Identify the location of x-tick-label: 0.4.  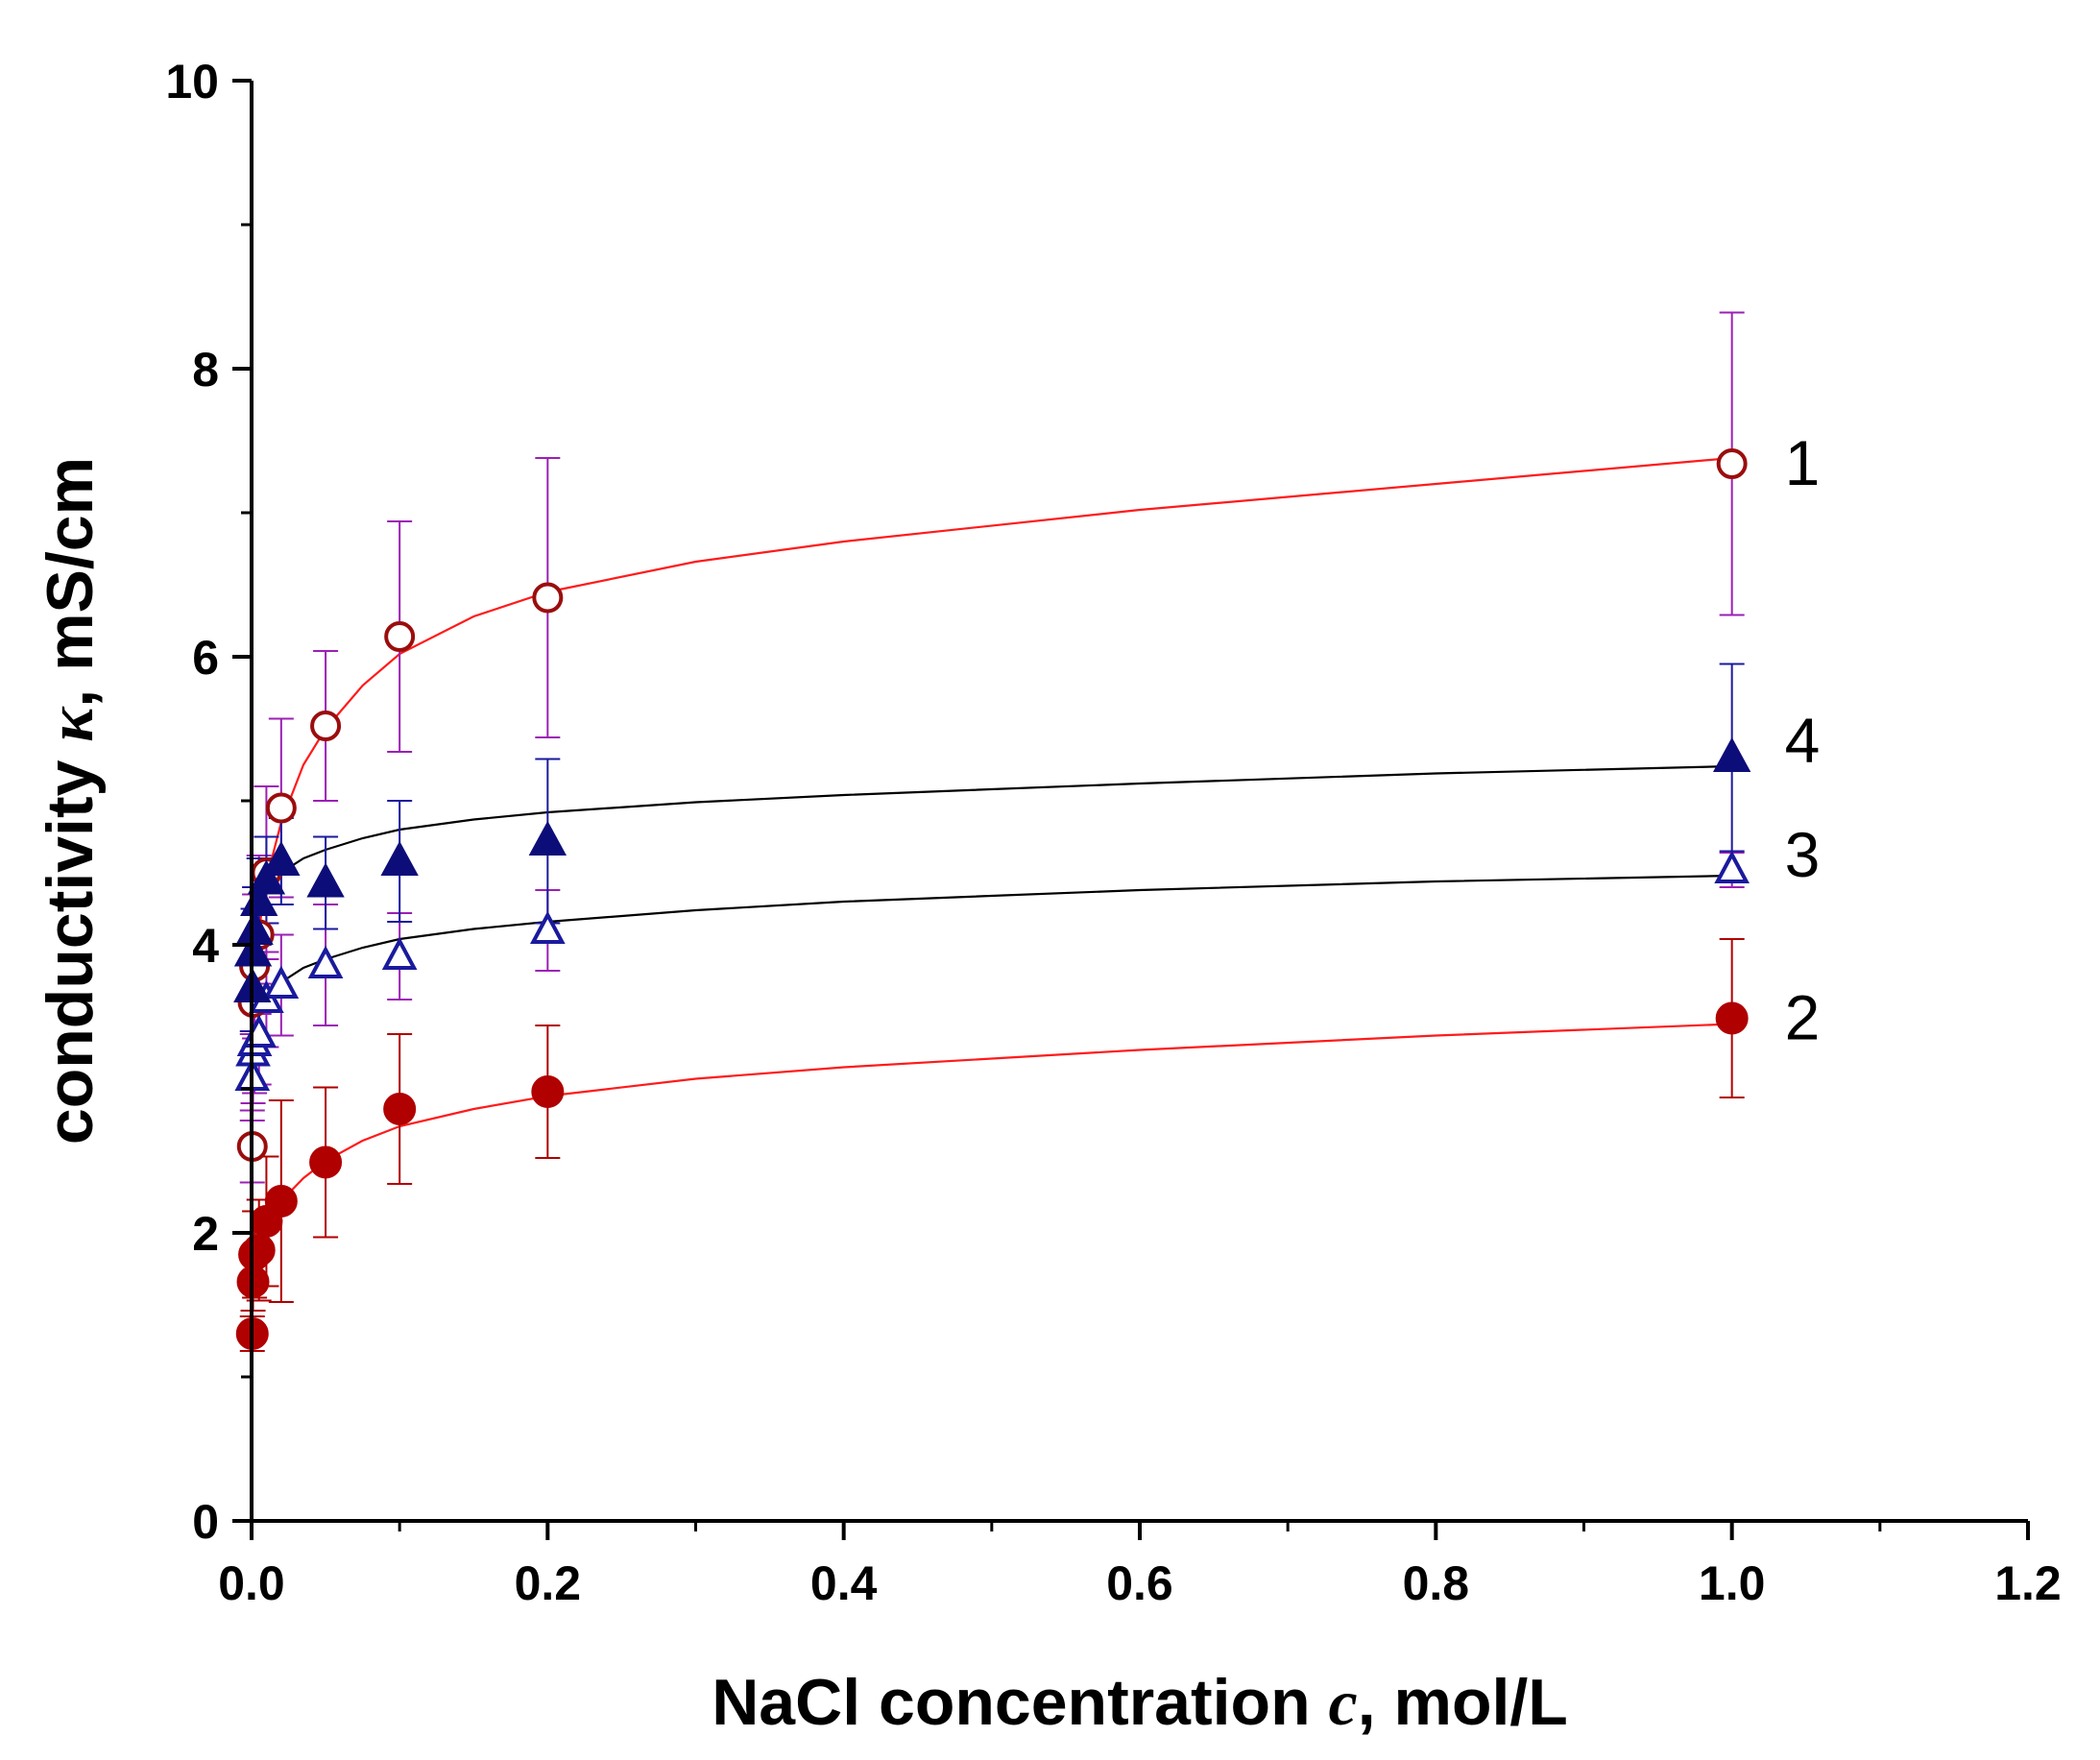
(844, 1583).